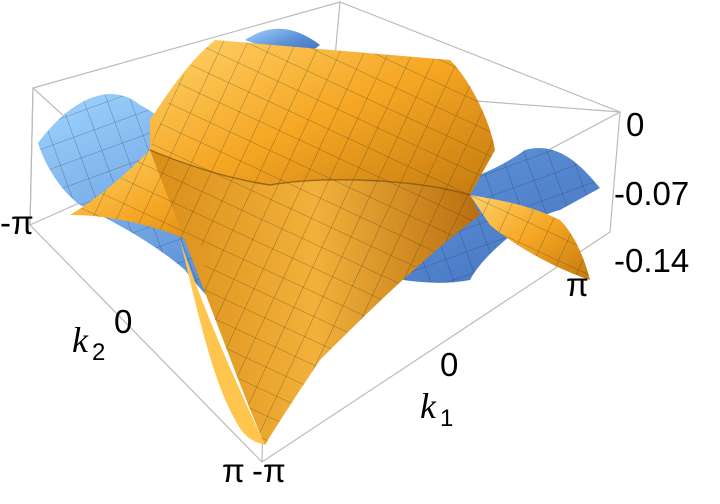  I want to click on z-tick-2: -0.14, so click(651, 260).